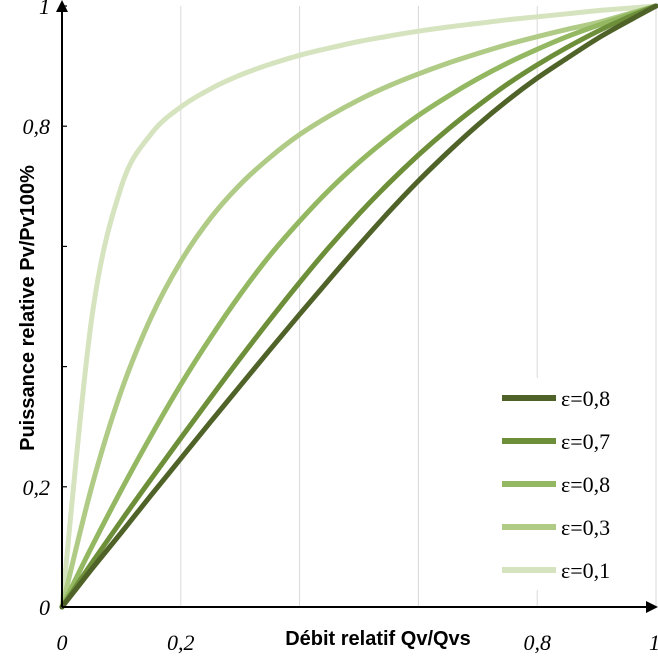 The image size is (658, 660). Describe the element at coordinates (378, 639) in the screenshot. I see `x-axis-title: Débit relatif Qv/Qvs` at that location.